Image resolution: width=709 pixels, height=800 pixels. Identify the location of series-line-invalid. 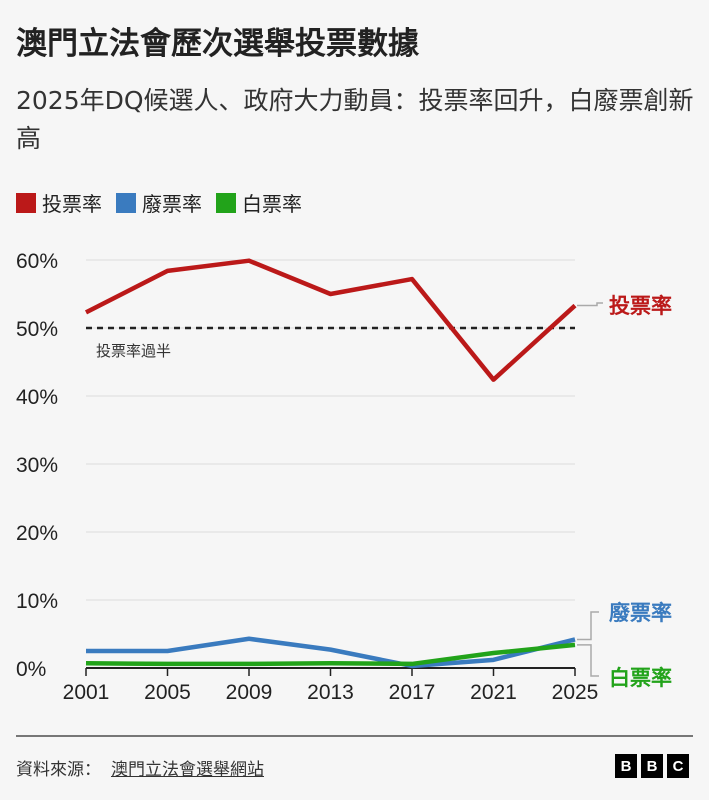
(331, 652).